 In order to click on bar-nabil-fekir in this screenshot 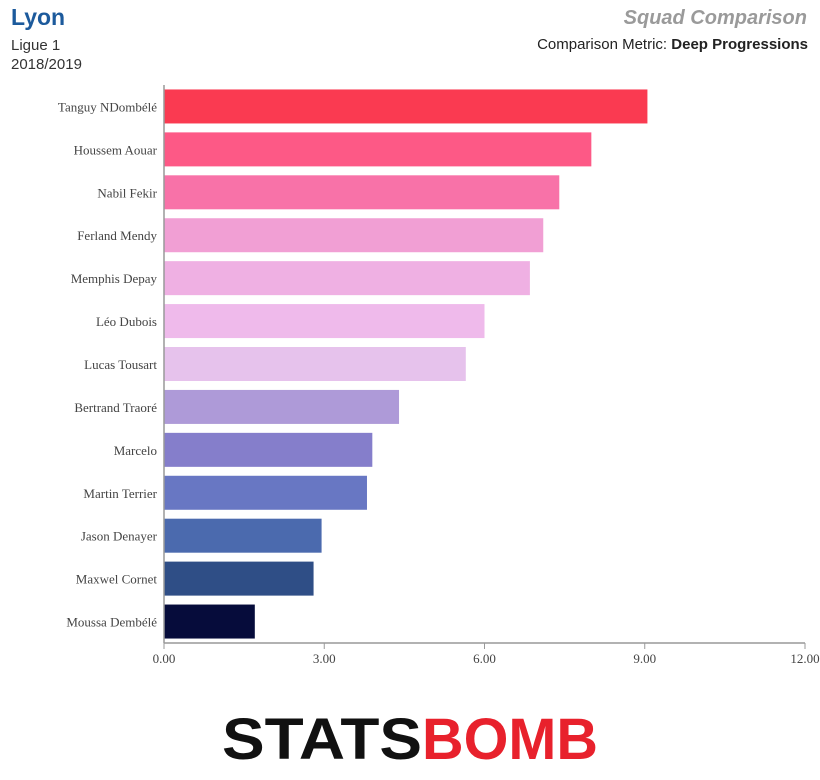, I will do `click(362, 192)`.